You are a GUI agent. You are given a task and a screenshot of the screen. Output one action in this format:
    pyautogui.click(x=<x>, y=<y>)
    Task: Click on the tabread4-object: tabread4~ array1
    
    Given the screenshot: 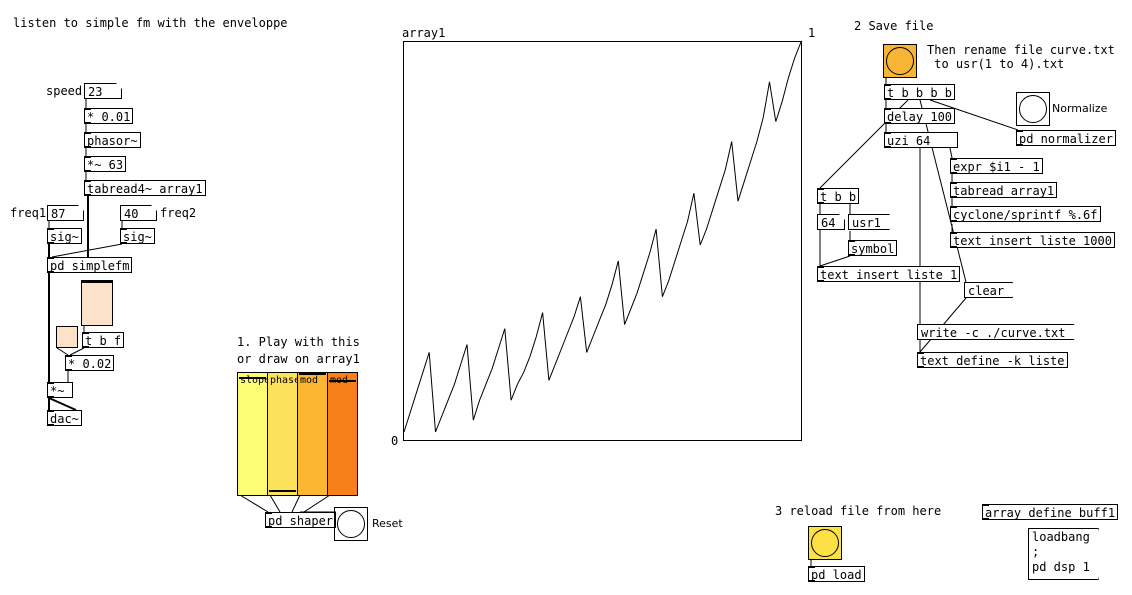 What is the action you would take?
    pyautogui.click(x=145, y=188)
    